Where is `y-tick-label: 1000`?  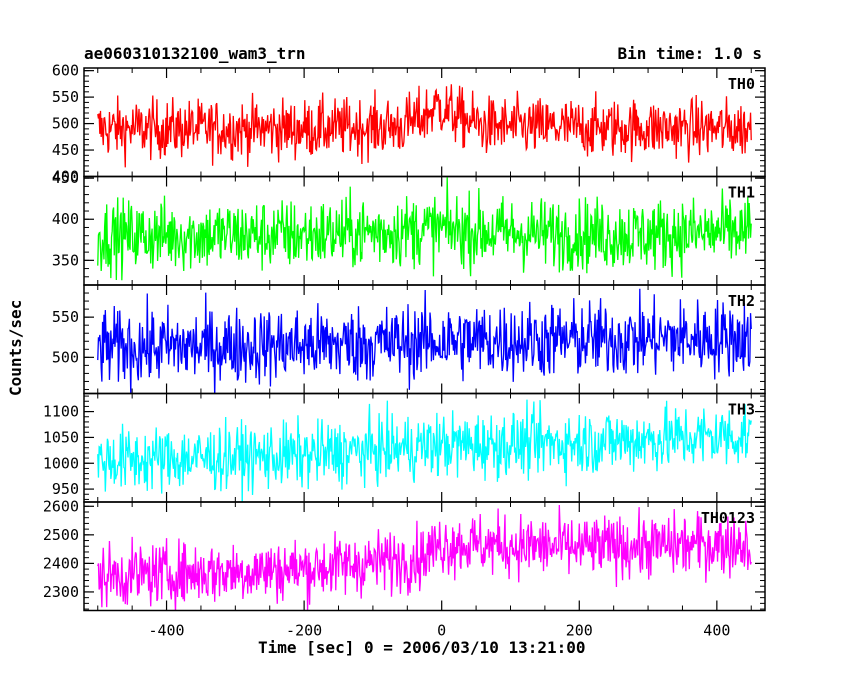
y-tick-label: 1000 is located at coordinates (61, 463).